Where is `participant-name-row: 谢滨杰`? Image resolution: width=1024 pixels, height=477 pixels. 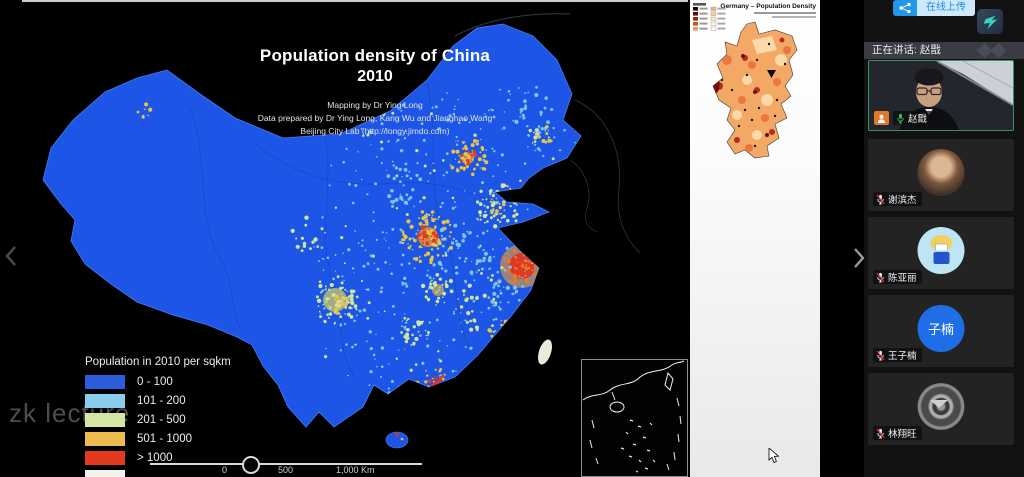
participant-name-row: 谢滨杰 is located at coordinates (897, 199).